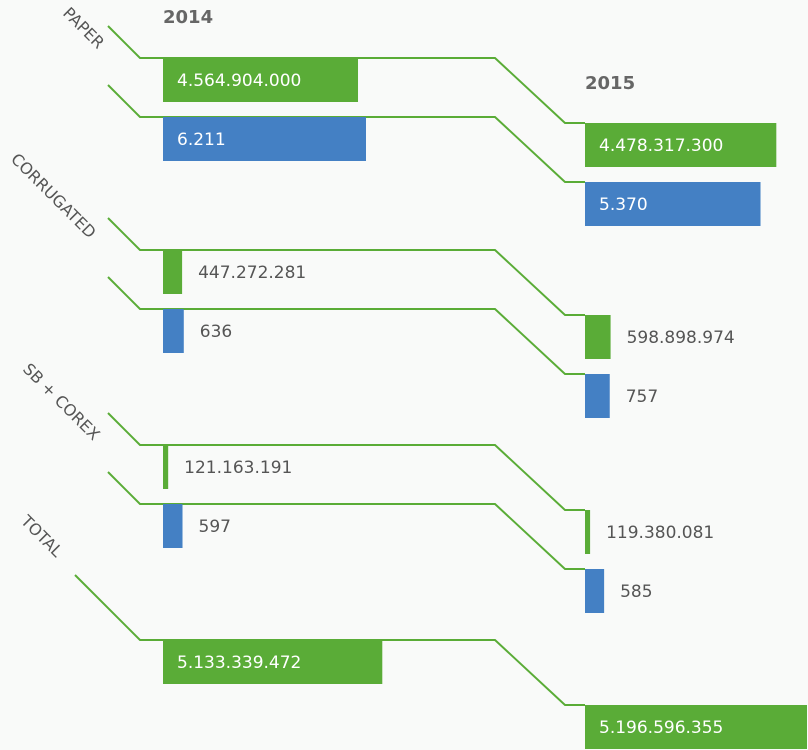  I want to click on value-label: 597, so click(215, 527).